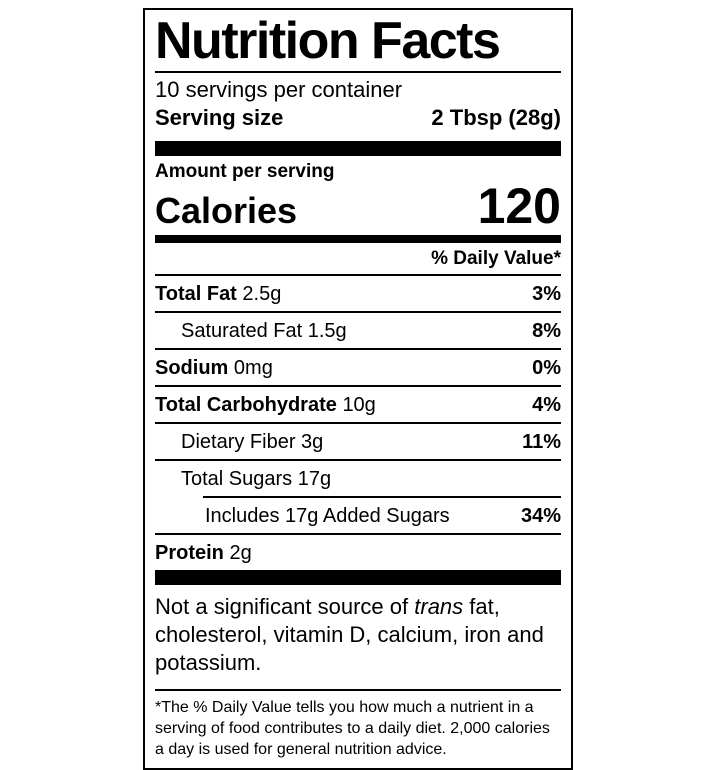 This screenshot has width=720, height=770. What do you see at coordinates (237, 479) in the screenshot?
I see `nutrient-name: Total Sugars` at bounding box center [237, 479].